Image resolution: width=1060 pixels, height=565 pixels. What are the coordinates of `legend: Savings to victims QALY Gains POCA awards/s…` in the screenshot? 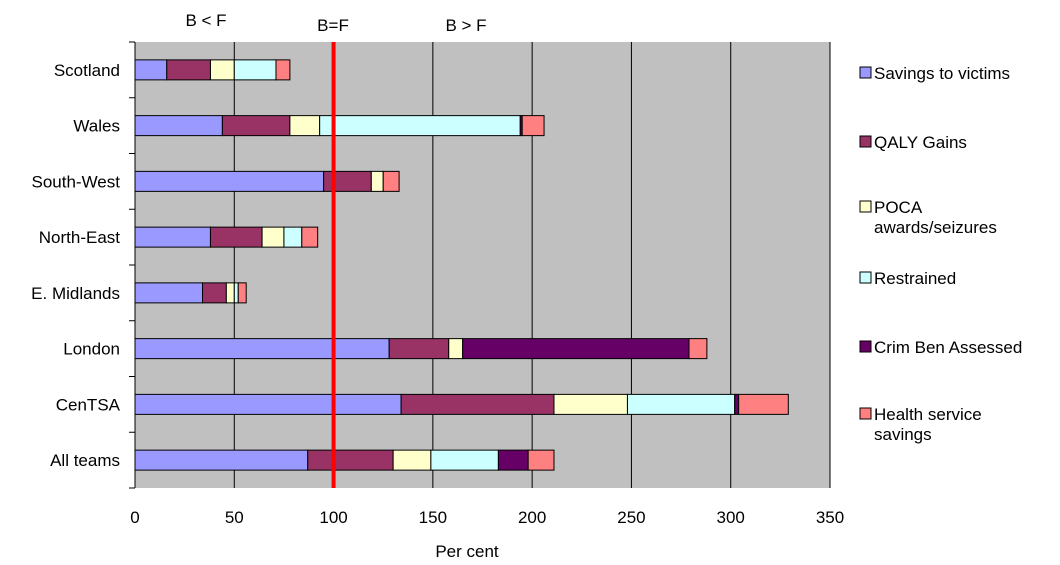 It's located at (940, 254).